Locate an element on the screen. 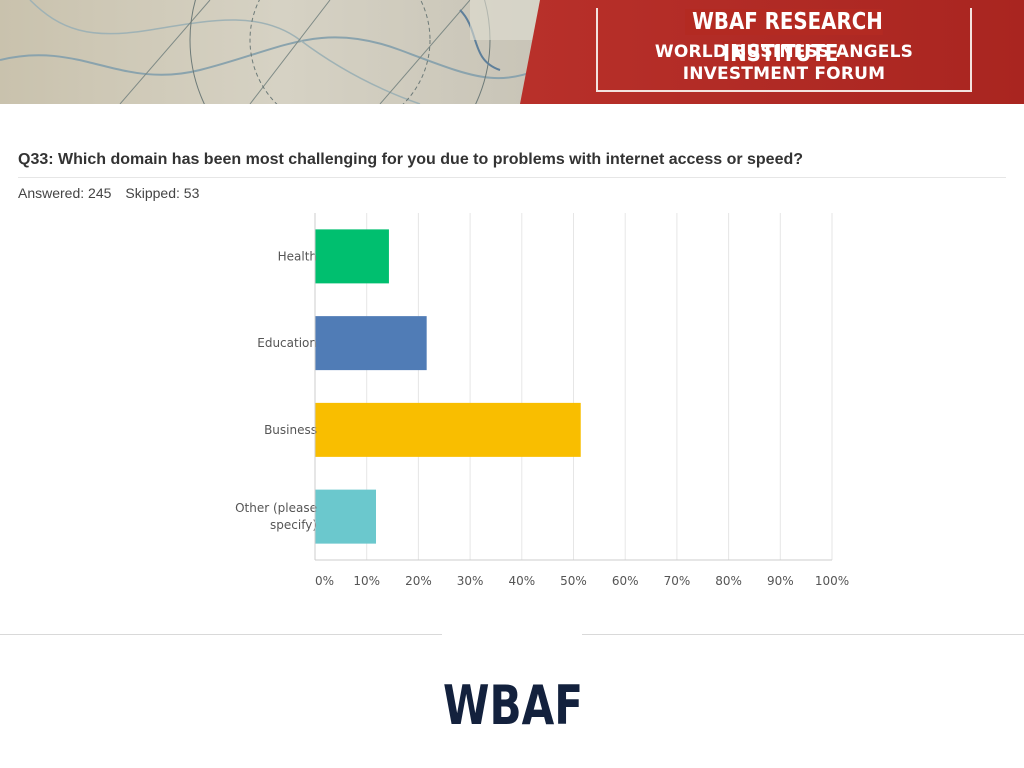  banner-frame is located at coordinates (784, 50).